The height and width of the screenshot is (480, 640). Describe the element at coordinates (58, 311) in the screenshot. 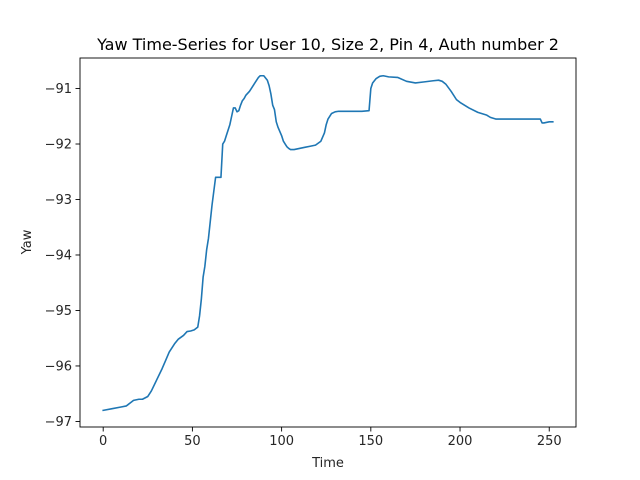

I see `y-tick-label: −95` at that location.